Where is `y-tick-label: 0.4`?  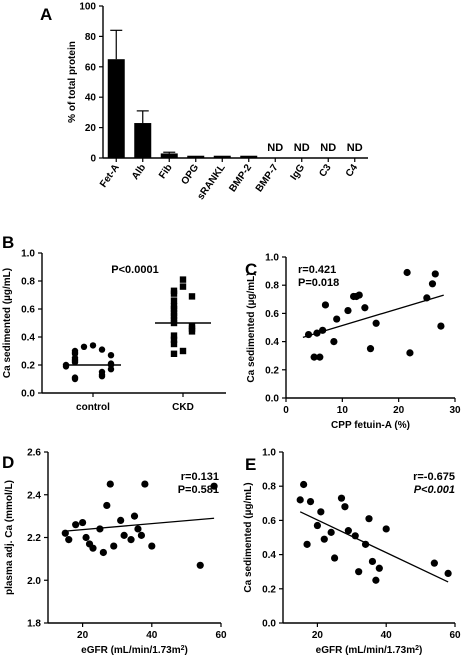 y-tick-label: 0.4 is located at coordinates (272, 342).